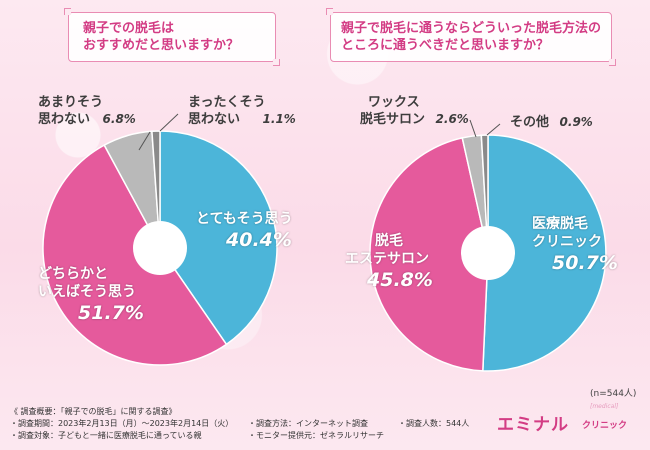  Describe the element at coordinates (71, 102) in the screenshot. I see `c1-label-not-really-line1: あまりそう` at that location.